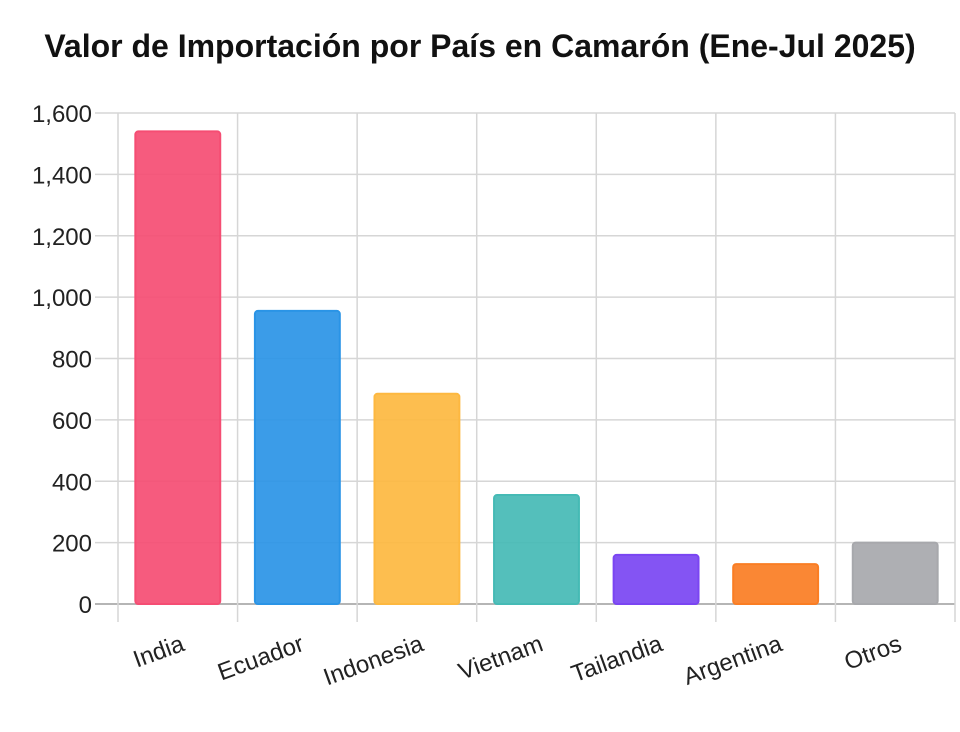 The height and width of the screenshot is (732, 960). I want to click on y-tick-label: 1,200, so click(62, 237).